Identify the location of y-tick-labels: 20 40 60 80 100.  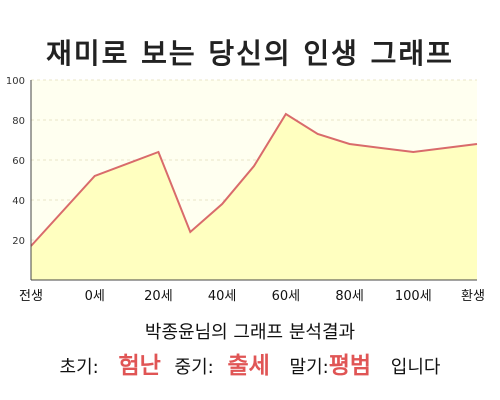
(15, 161).